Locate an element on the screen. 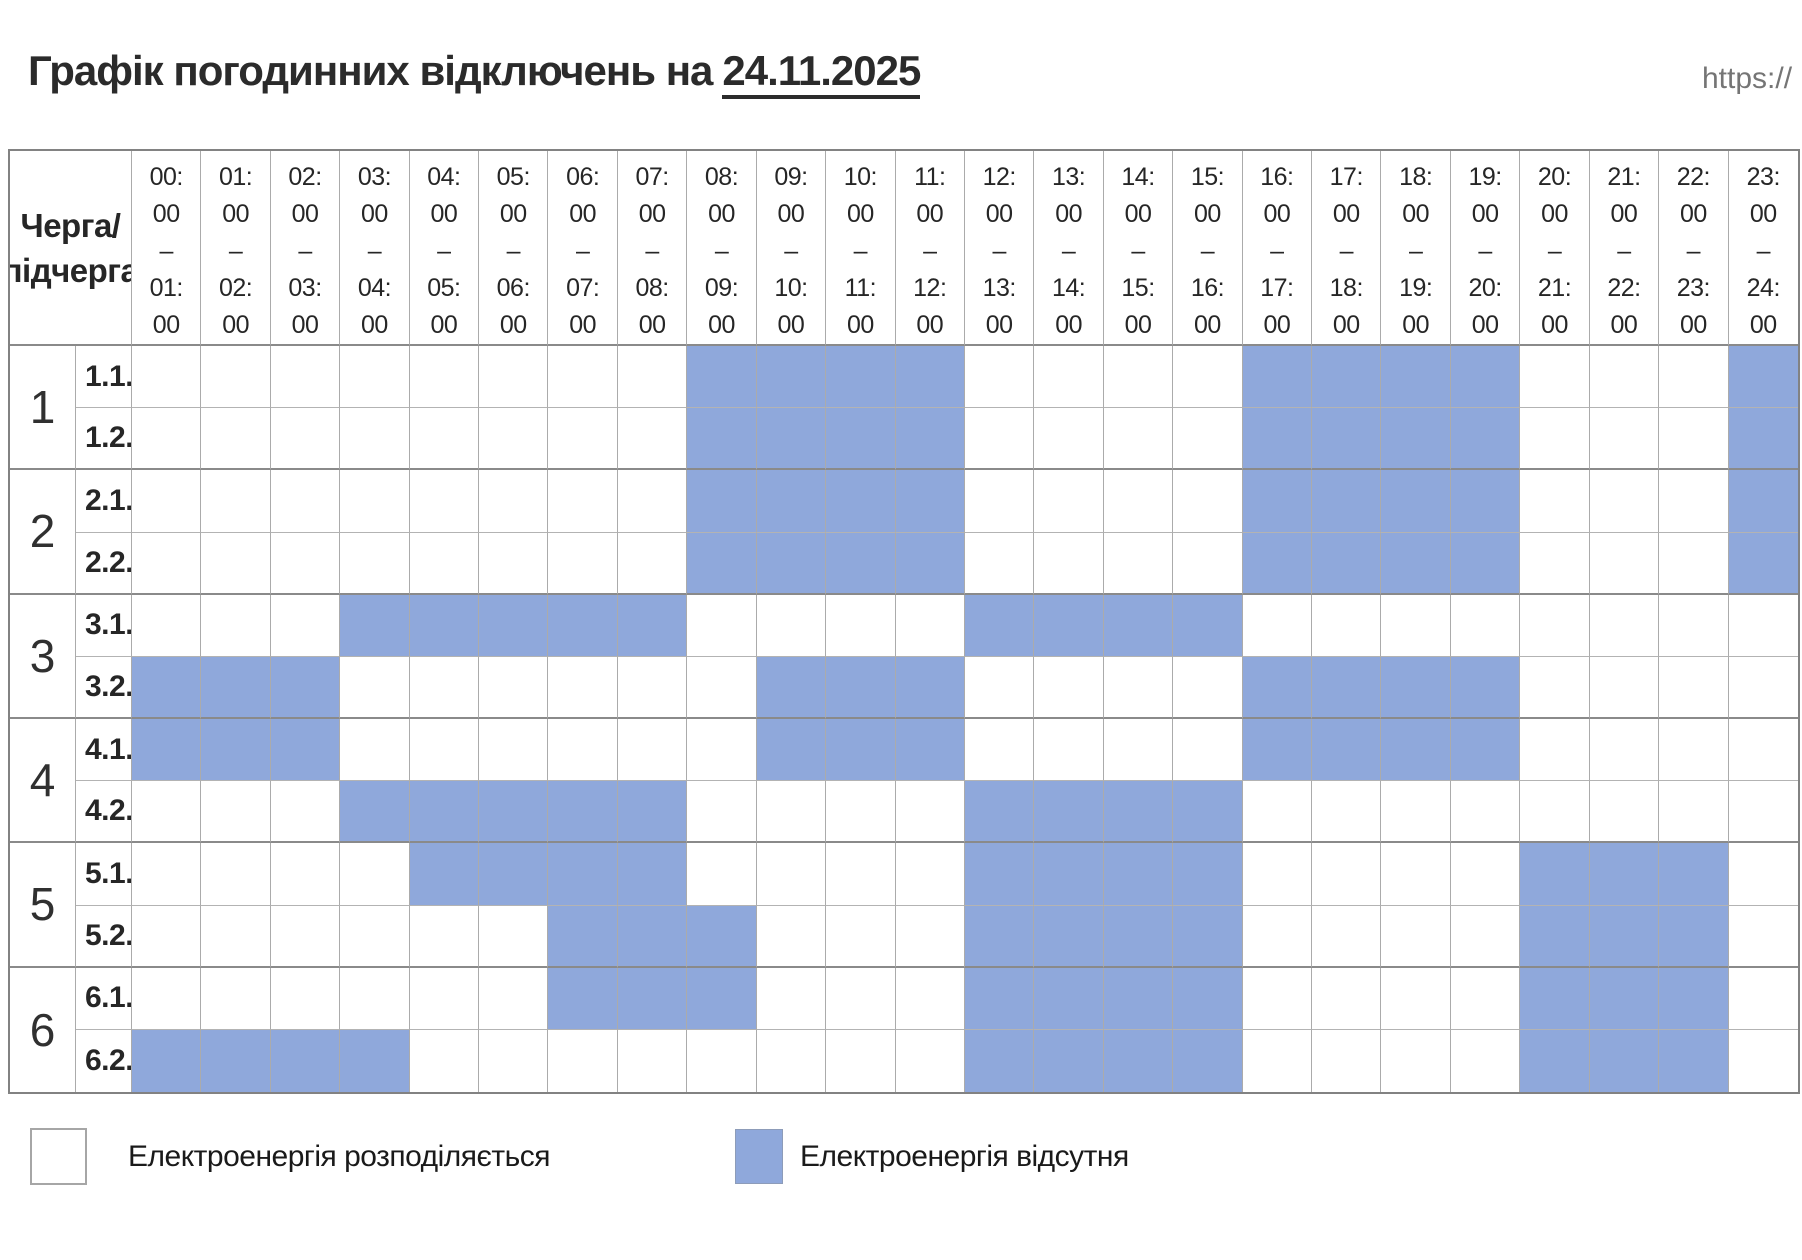  hour-header: 02: 00–03: 00 is located at coordinates (305, 248).